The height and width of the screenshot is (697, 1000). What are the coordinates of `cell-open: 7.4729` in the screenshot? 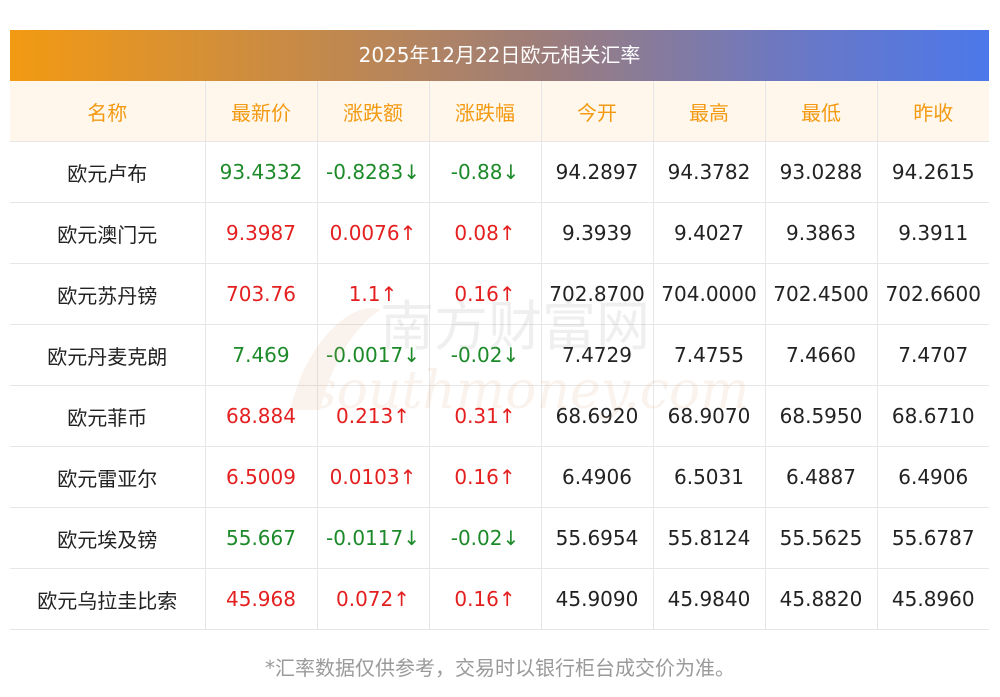 It's located at (597, 355).